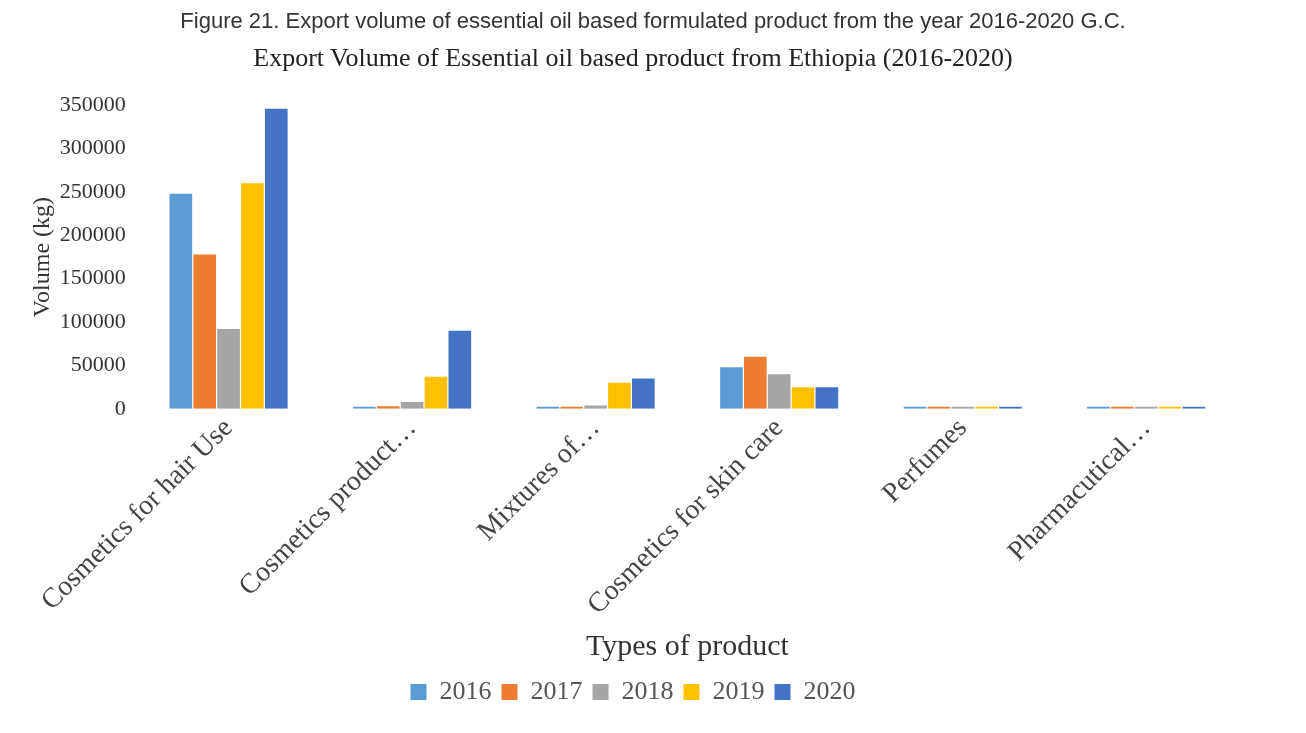 The width and height of the screenshot is (1306, 733). Describe the element at coordinates (738, 690) in the screenshot. I see `legend-label: 2019` at that location.